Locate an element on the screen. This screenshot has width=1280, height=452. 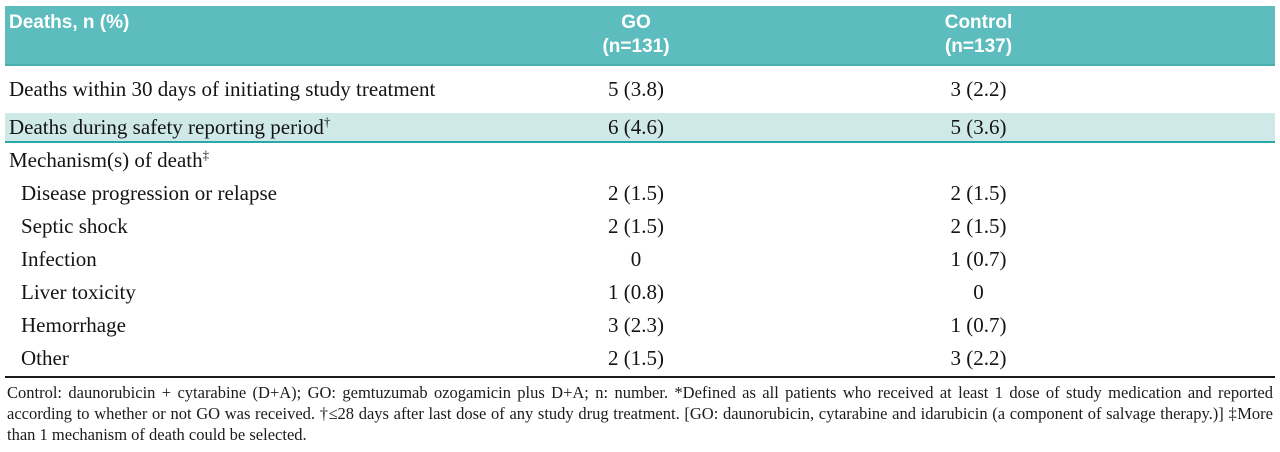
go-value: 3 (2.3) is located at coordinates (636, 325).